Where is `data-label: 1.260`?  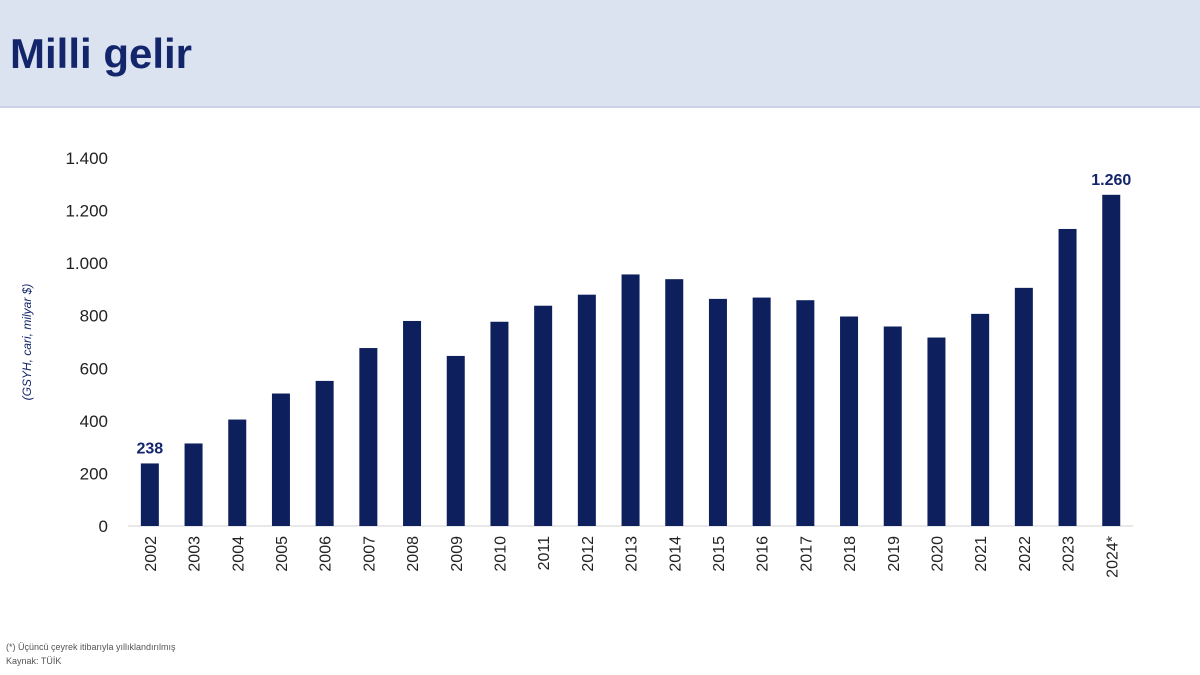
data-label: 1.260 is located at coordinates (1111, 180).